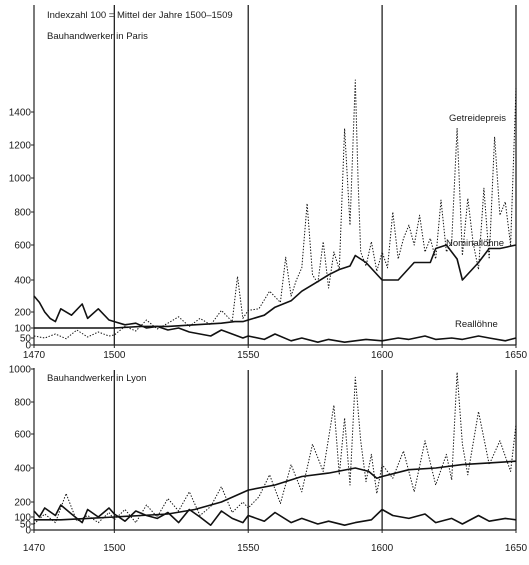 The image size is (529, 565). What do you see at coordinates (382, 548) in the screenshot?
I see `bottom-x-tick-label-1600: 1600` at bounding box center [382, 548].